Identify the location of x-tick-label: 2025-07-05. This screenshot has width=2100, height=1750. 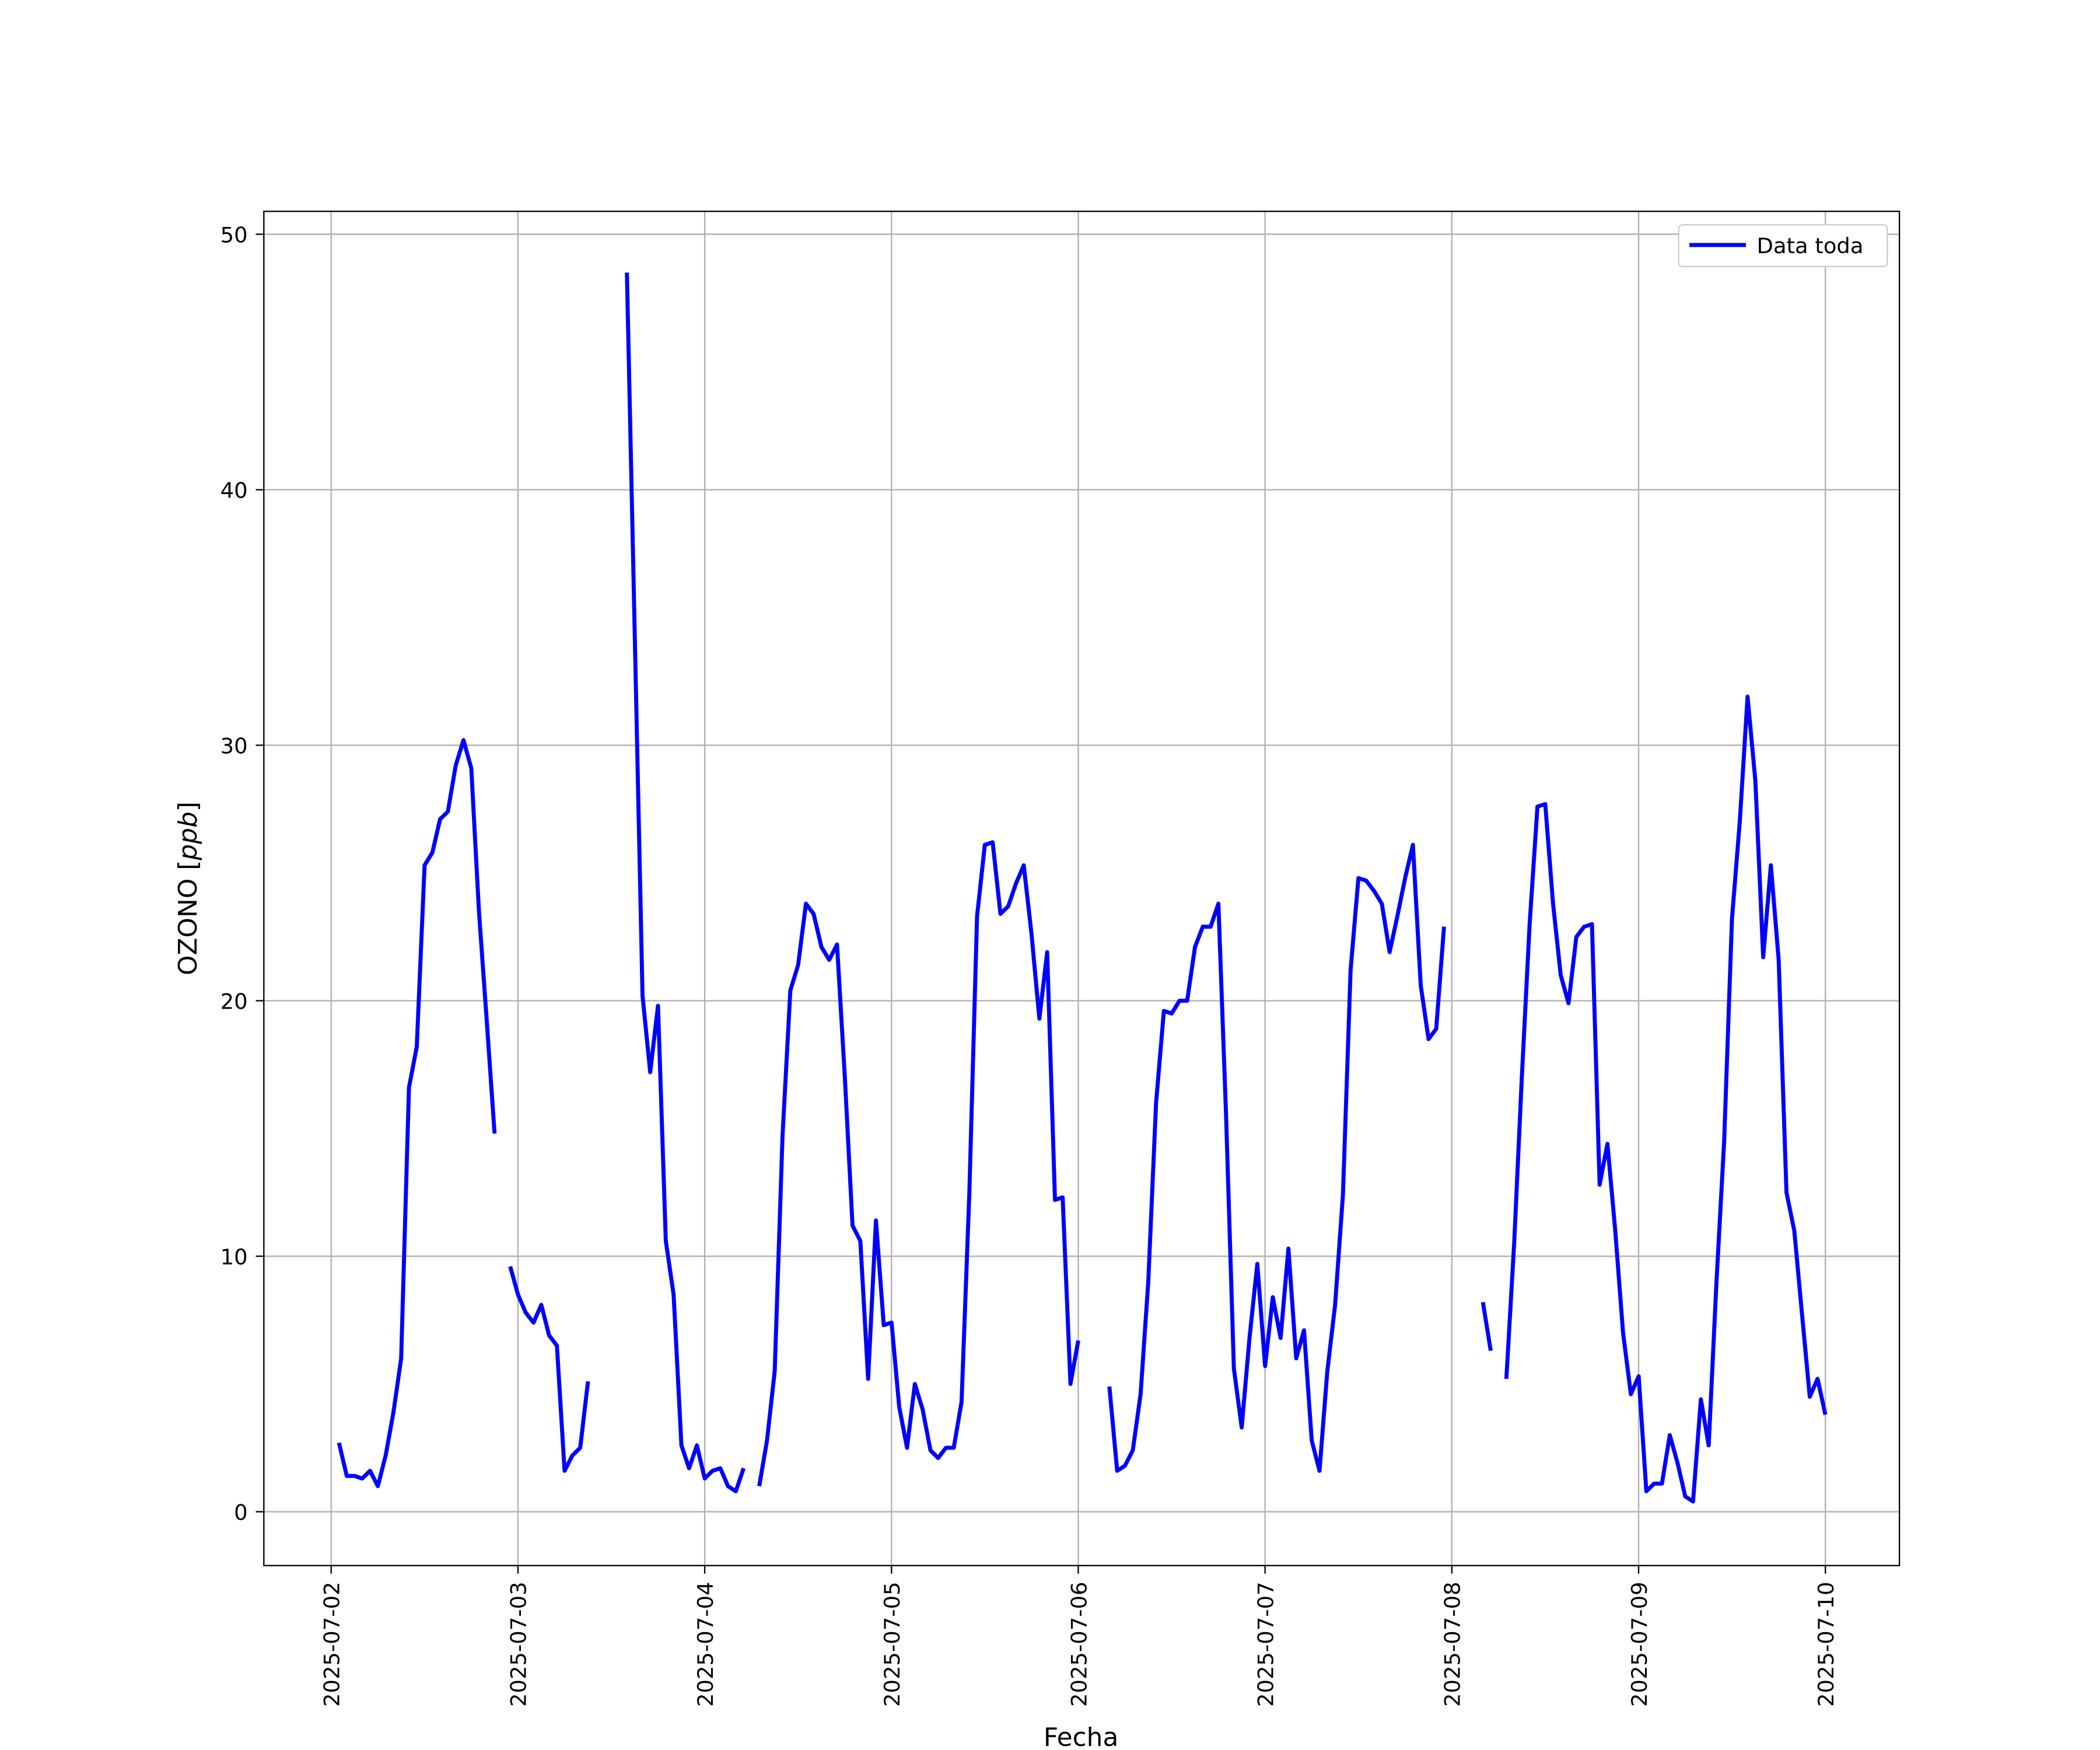
(892, 1644).